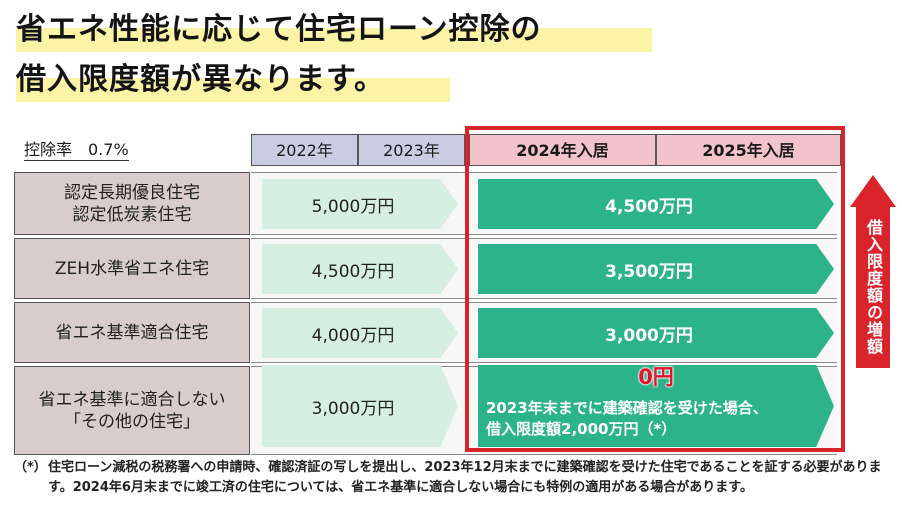 This screenshot has width=902, height=527. I want to click on limit-value: 5,000万円, so click(353, 206).